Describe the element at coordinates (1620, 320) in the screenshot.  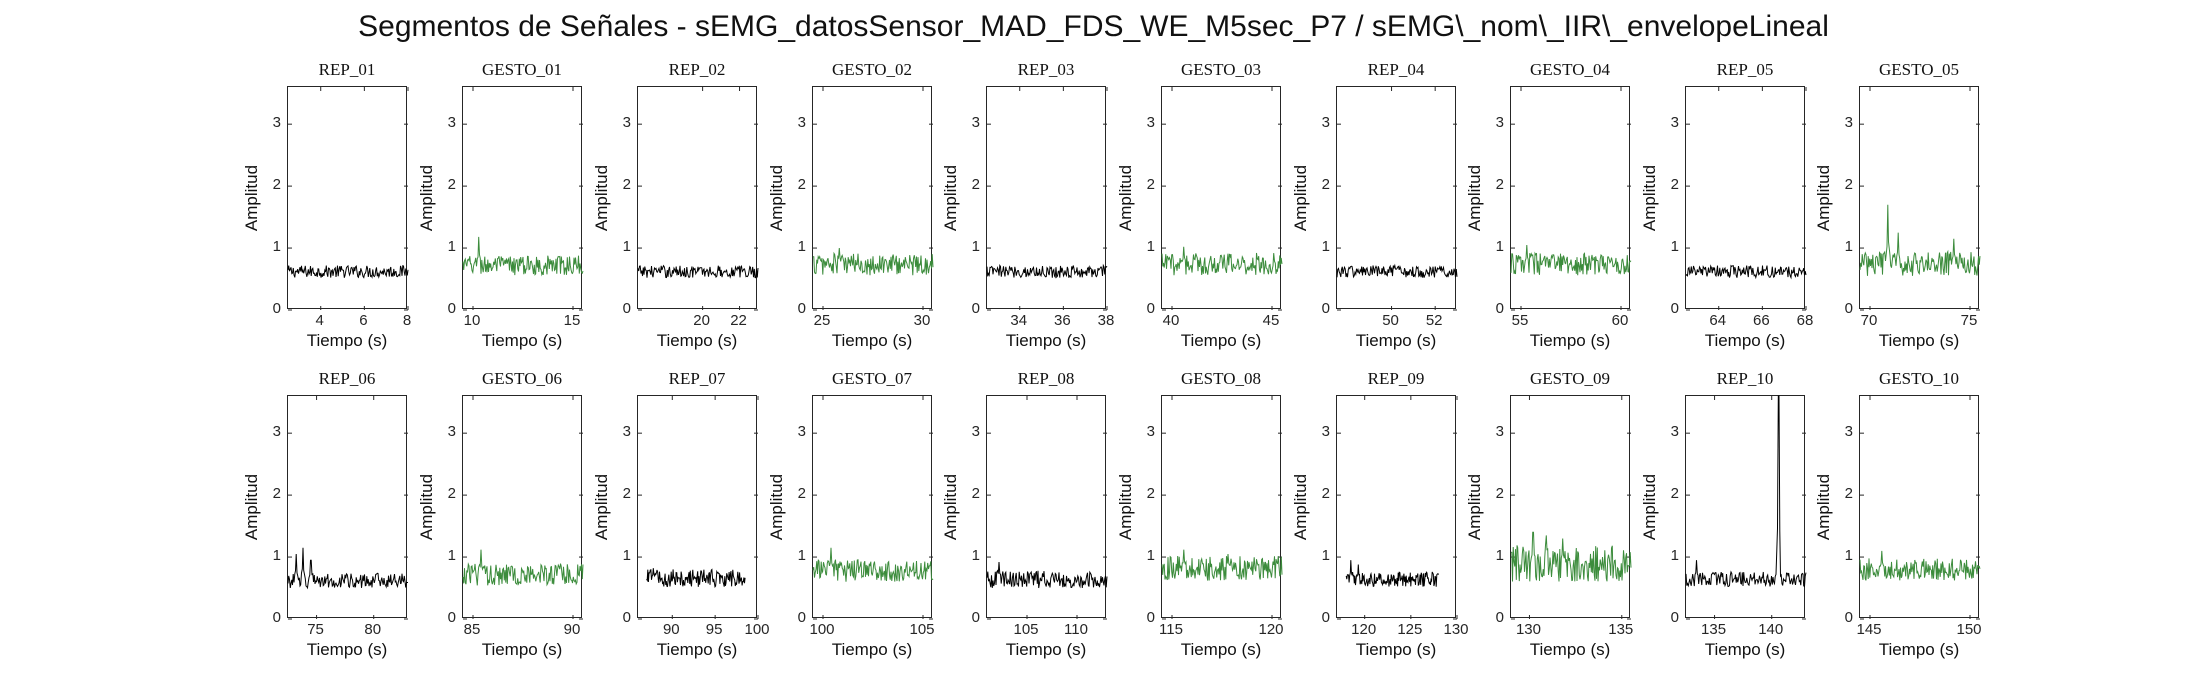
I see `x-tick-label: 60` at that location.